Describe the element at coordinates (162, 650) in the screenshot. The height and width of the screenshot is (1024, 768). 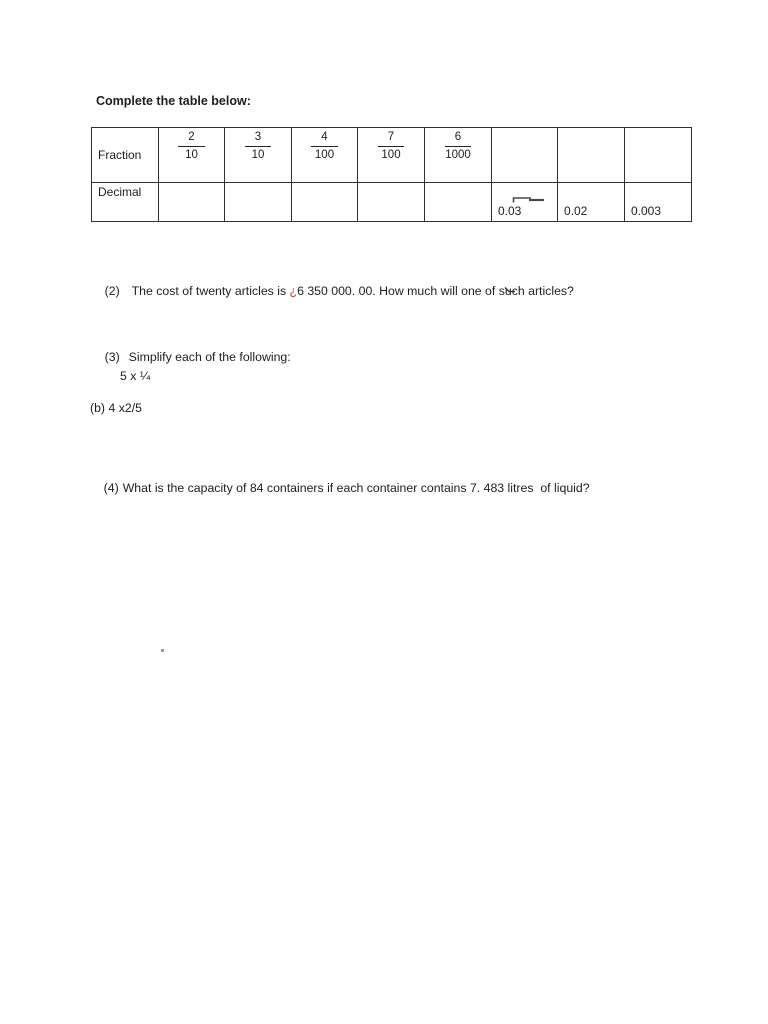
I see `stray-ink-dot` at that location.